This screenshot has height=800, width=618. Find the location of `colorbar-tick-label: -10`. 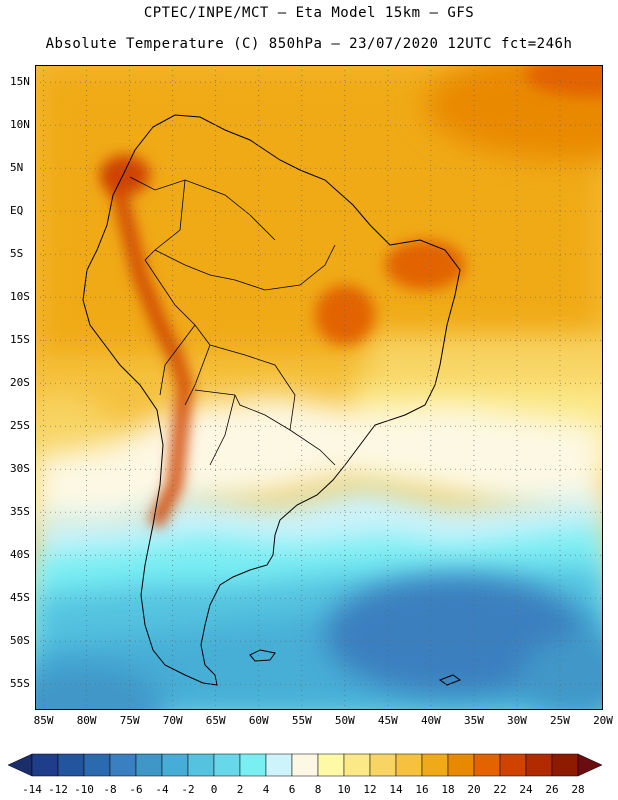

colorbar-tick-label: -10 is located at coordinates (84, 789).